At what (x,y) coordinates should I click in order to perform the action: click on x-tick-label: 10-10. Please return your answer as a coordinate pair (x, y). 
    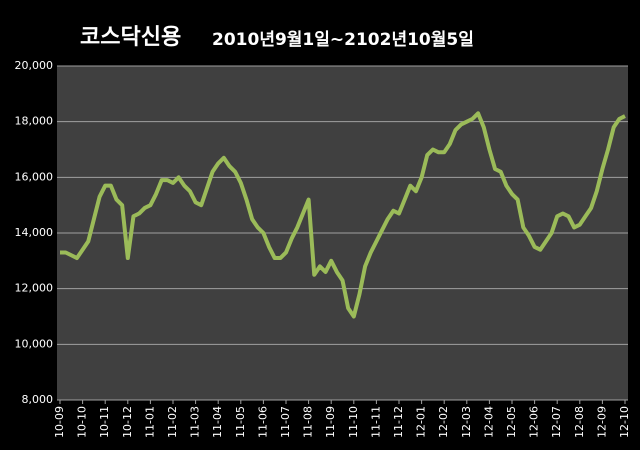
    Looking at the image, I should click on (82, 422).